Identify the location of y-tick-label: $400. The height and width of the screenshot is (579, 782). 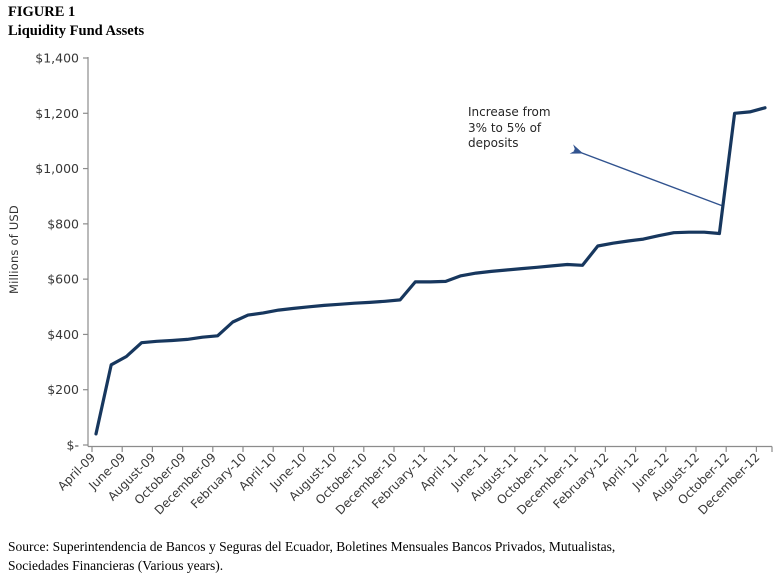
(63, 334).